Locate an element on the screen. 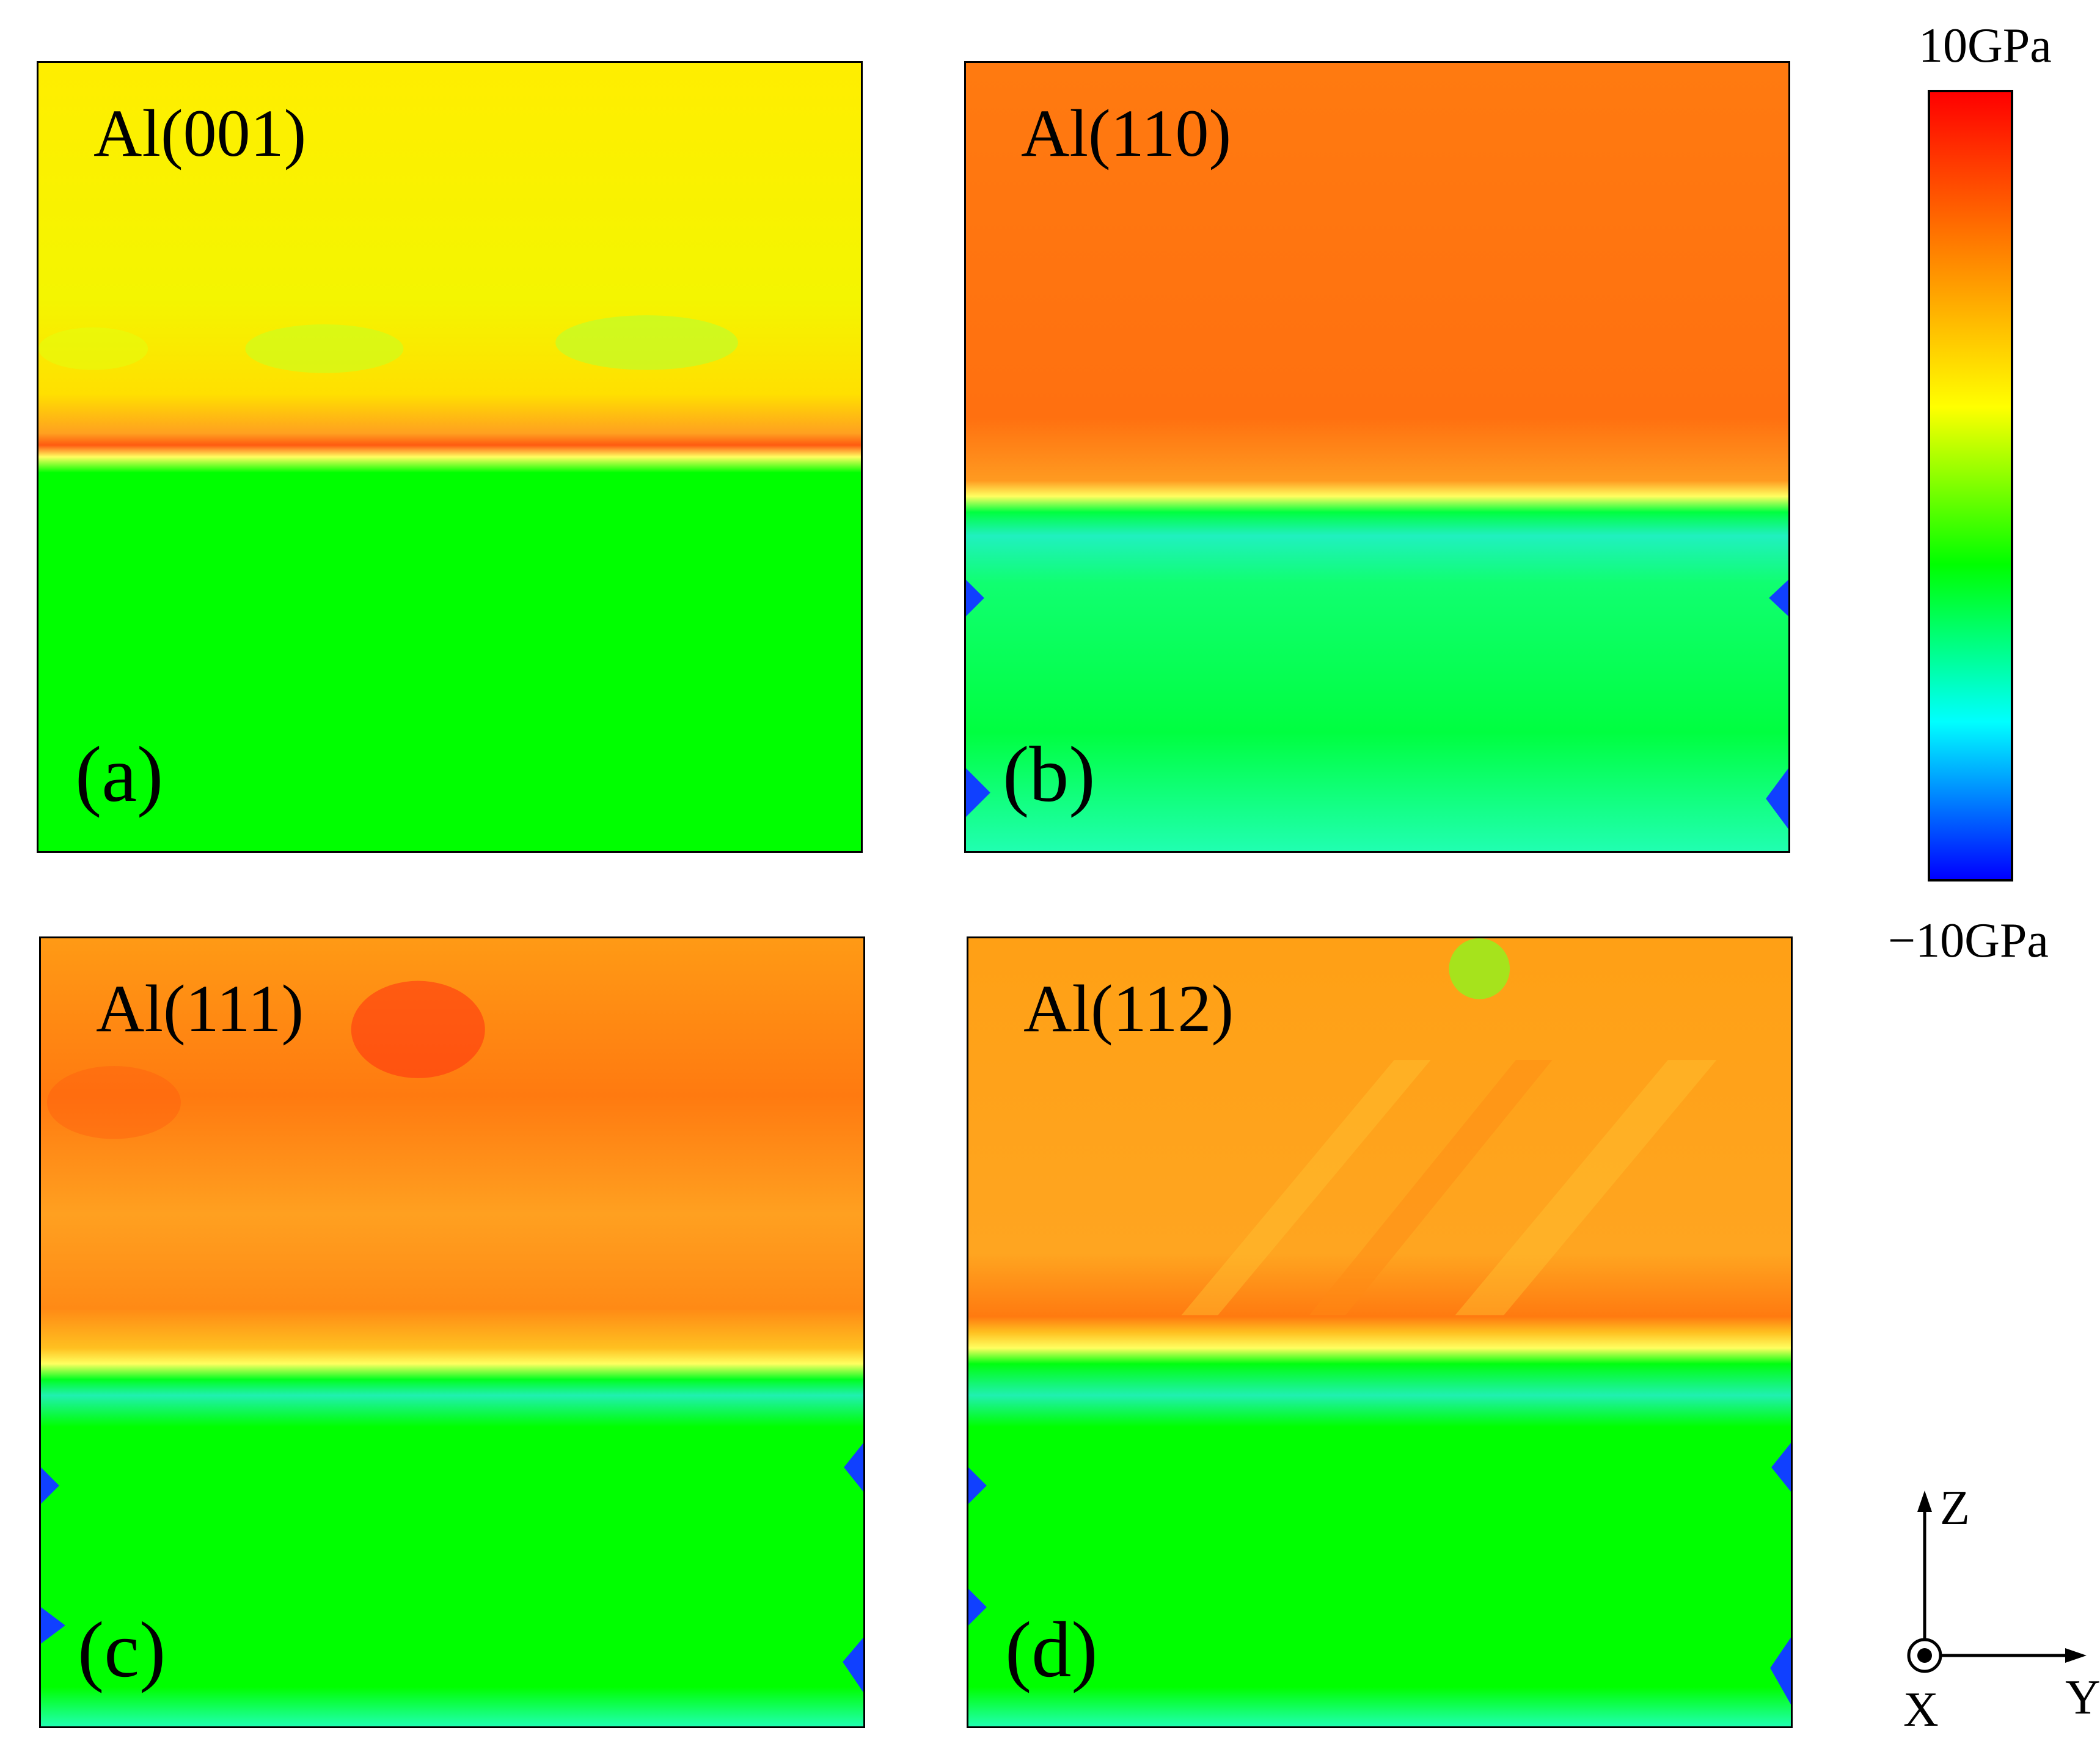 This screenshot has width=2100, height=1763. panel-letter-d: (d) is located at coordinates (1052, 1650).